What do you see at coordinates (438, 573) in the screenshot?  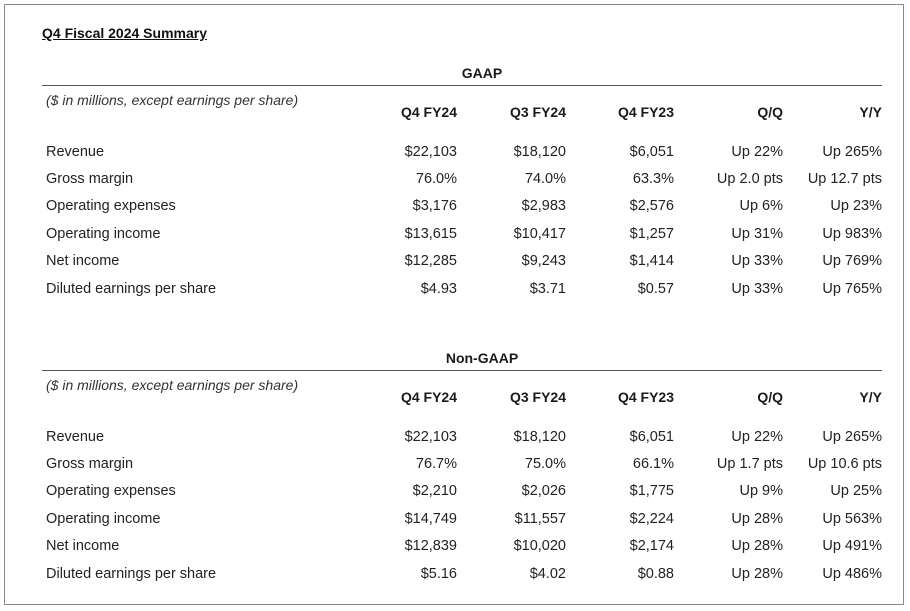 I see `table-cell: $5.16` at bounding box center [438, 573].